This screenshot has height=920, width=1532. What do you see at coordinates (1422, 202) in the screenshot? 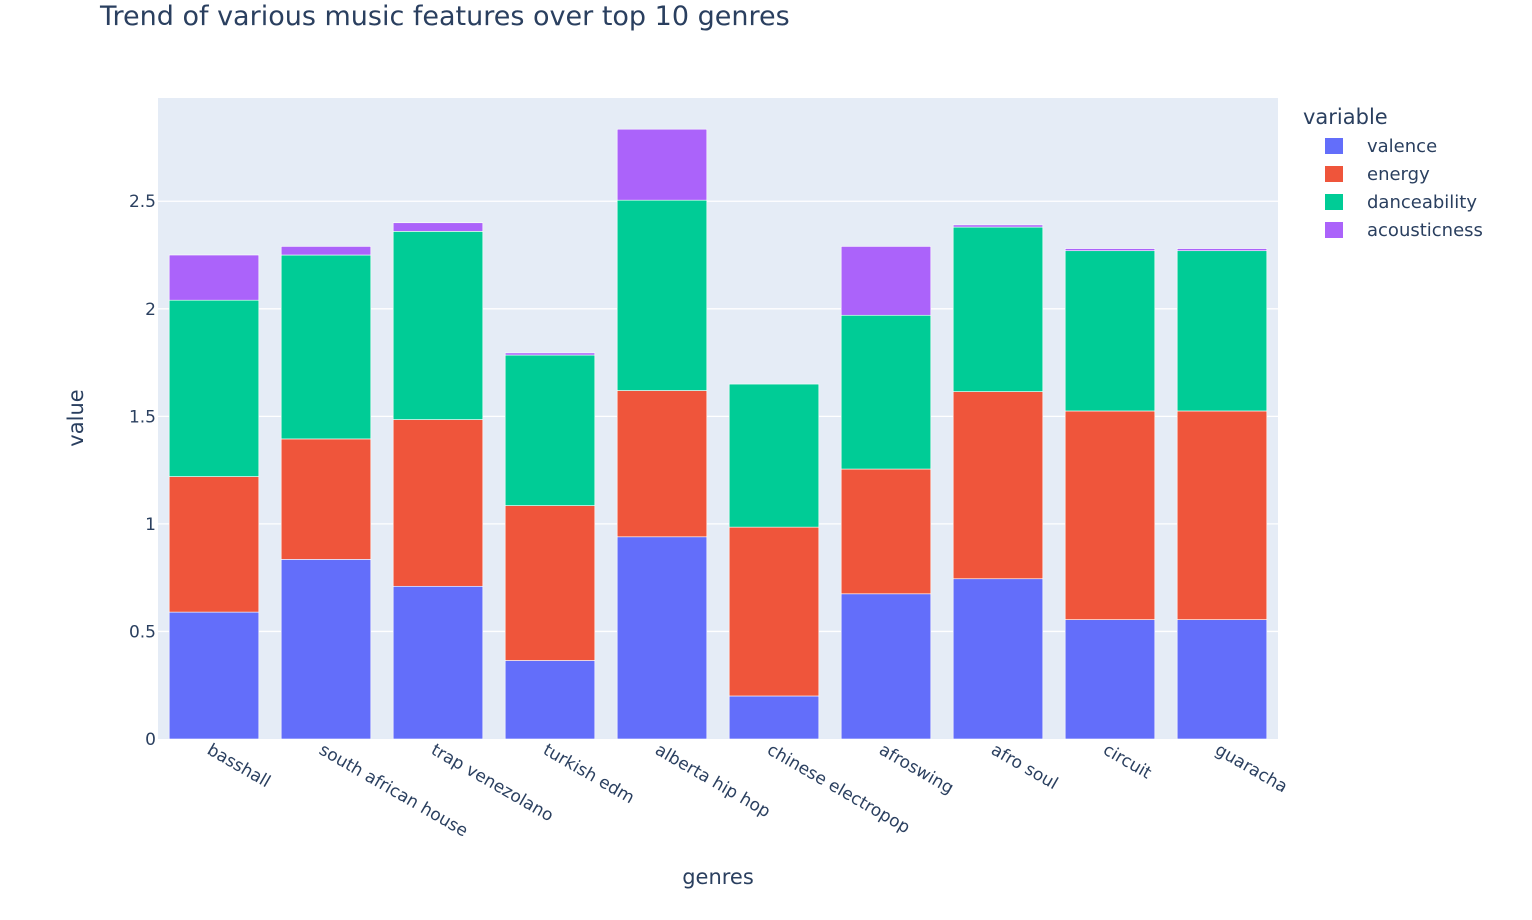
I see `legend-label-danceability: danceability` at bounding box center [1422, 202].